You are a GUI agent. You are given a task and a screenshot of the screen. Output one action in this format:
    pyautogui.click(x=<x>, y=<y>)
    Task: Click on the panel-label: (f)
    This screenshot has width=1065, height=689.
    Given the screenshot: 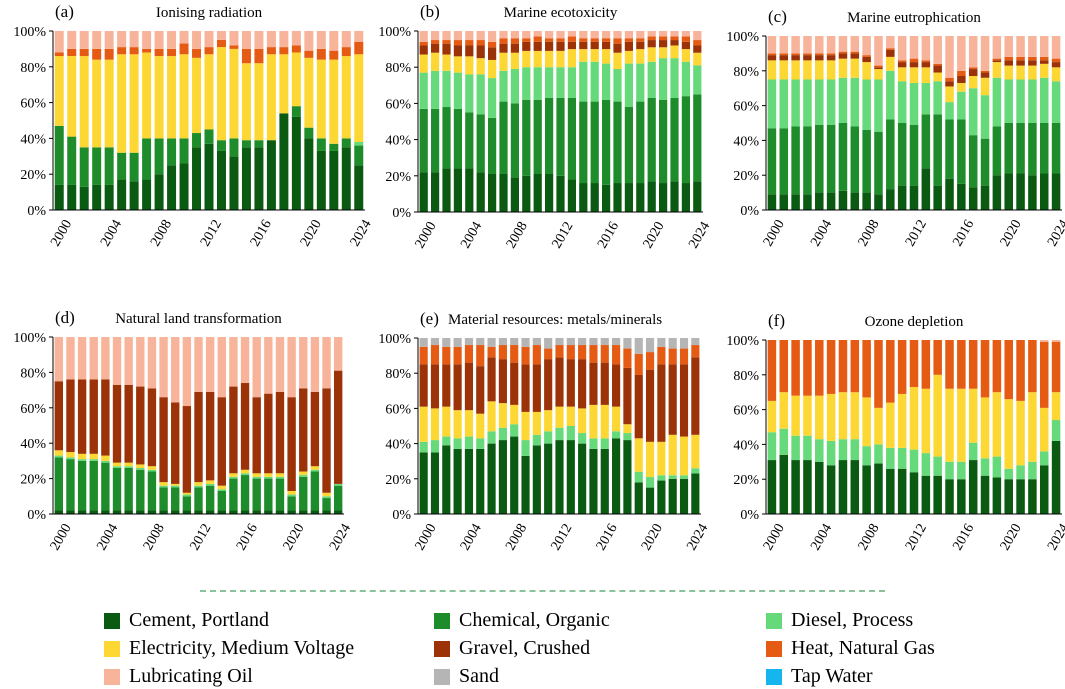 What is the action you would take?
    pyautogui.click(x=776, y=320)
    